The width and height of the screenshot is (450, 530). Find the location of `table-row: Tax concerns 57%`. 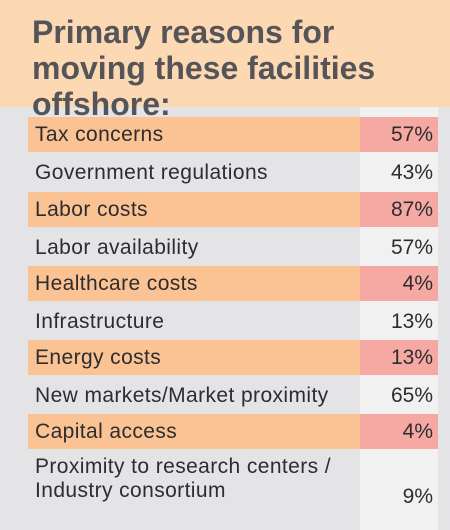

table-row: Tax concerns 57% is located at coordinates (225, 134).